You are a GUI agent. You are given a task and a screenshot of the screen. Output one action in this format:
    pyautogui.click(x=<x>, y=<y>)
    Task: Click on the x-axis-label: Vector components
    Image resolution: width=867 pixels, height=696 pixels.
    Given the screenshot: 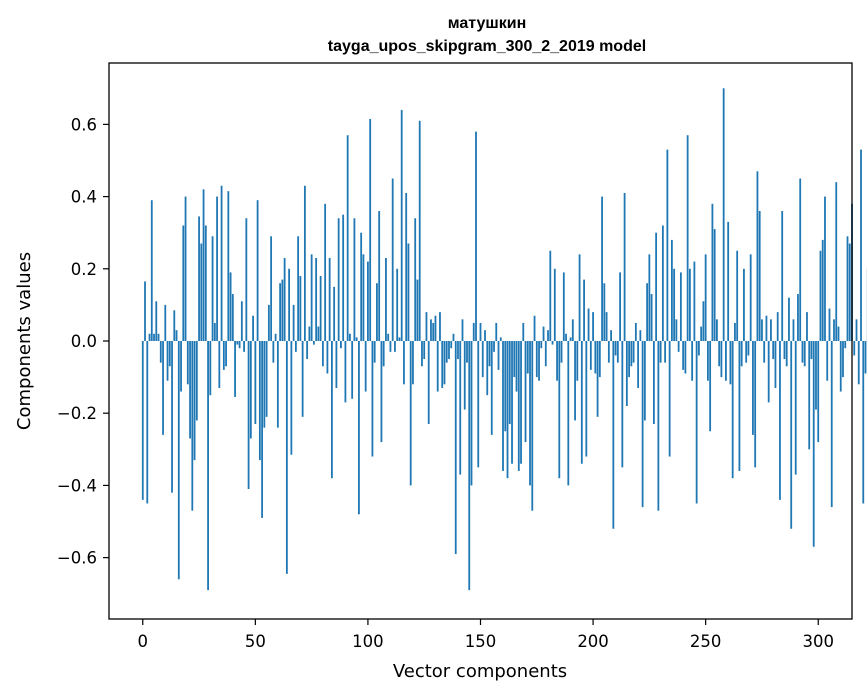 What is the action you would take?
    pyautogui.click(x=480, y=671)
    